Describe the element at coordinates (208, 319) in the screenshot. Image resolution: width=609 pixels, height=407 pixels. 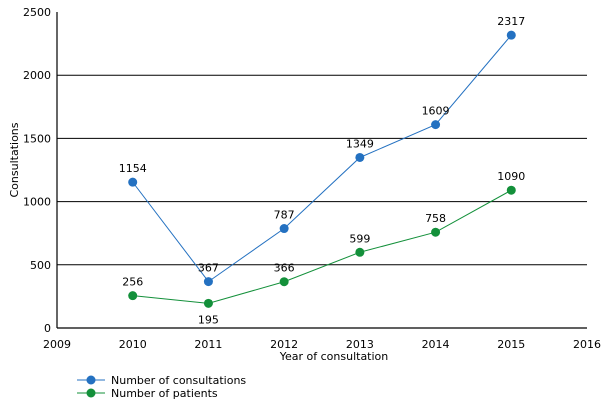
I see `data-label: 195` at that location.